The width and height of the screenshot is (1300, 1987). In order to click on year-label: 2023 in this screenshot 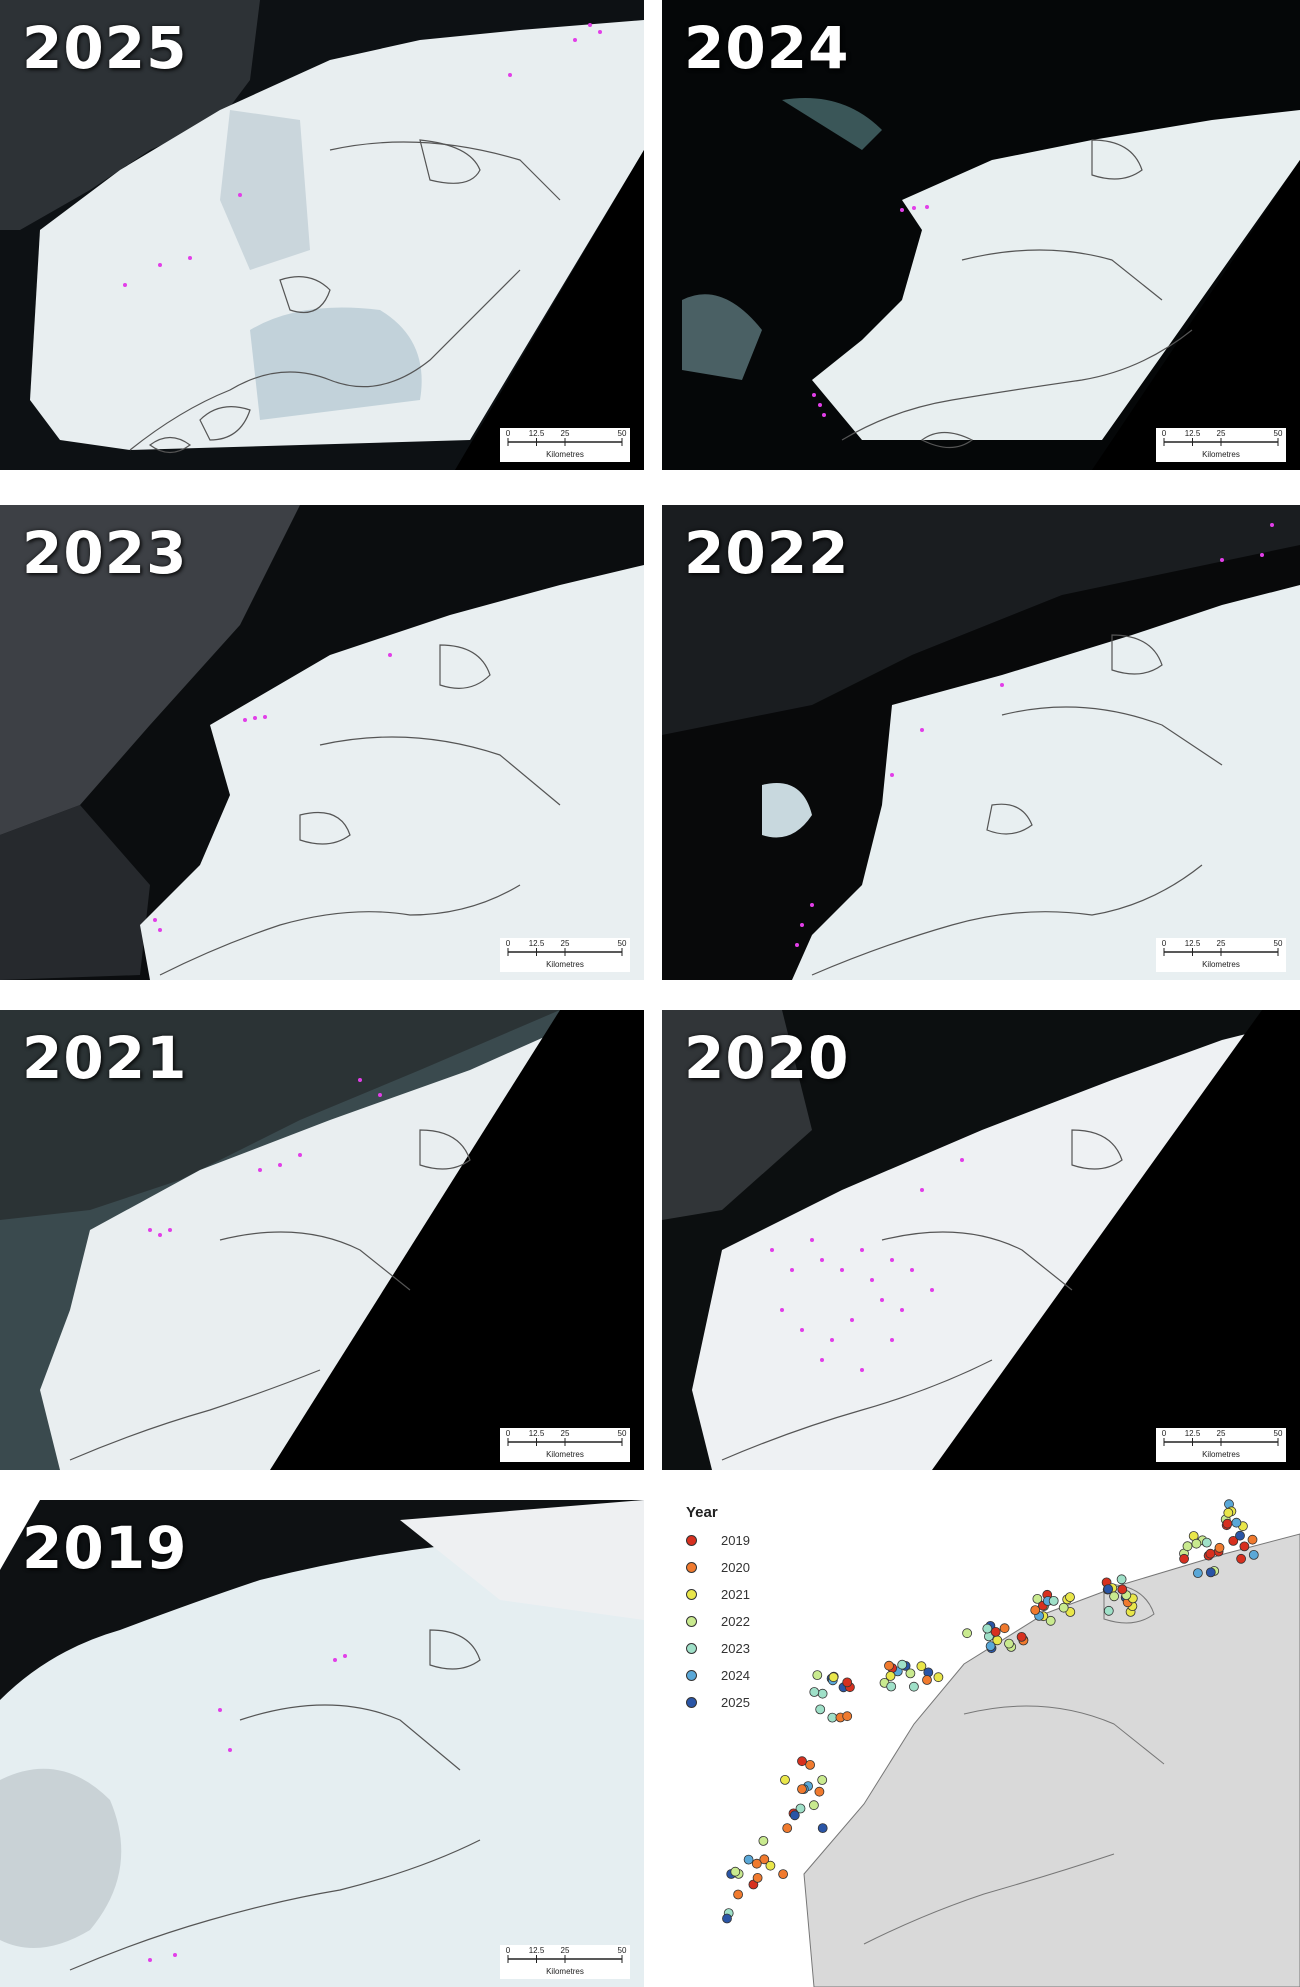, I will do `click(105, 553)`.